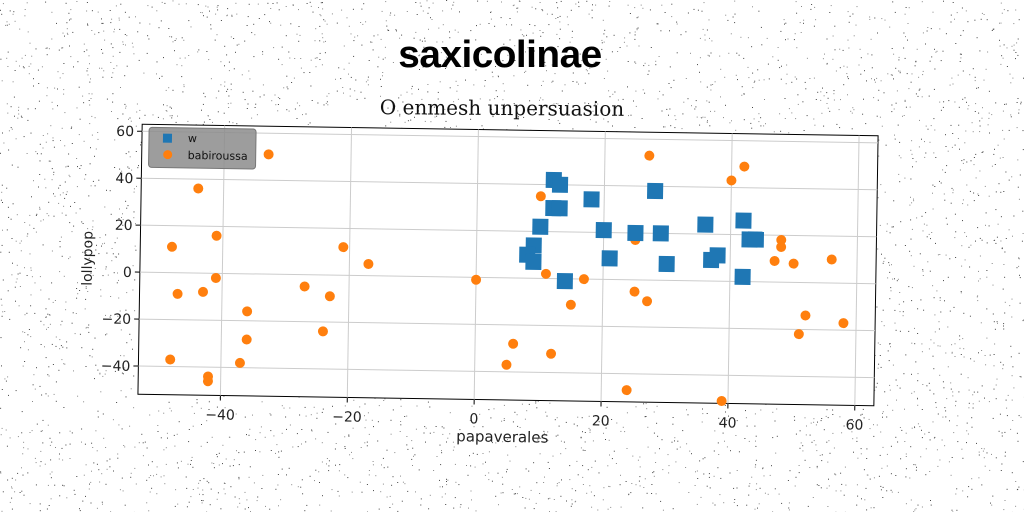 This screenshot has width=1024, height=512. Describe the element at coordinates (116, 366) in the screenshot. I see `y-tick-label: −40` at that location.